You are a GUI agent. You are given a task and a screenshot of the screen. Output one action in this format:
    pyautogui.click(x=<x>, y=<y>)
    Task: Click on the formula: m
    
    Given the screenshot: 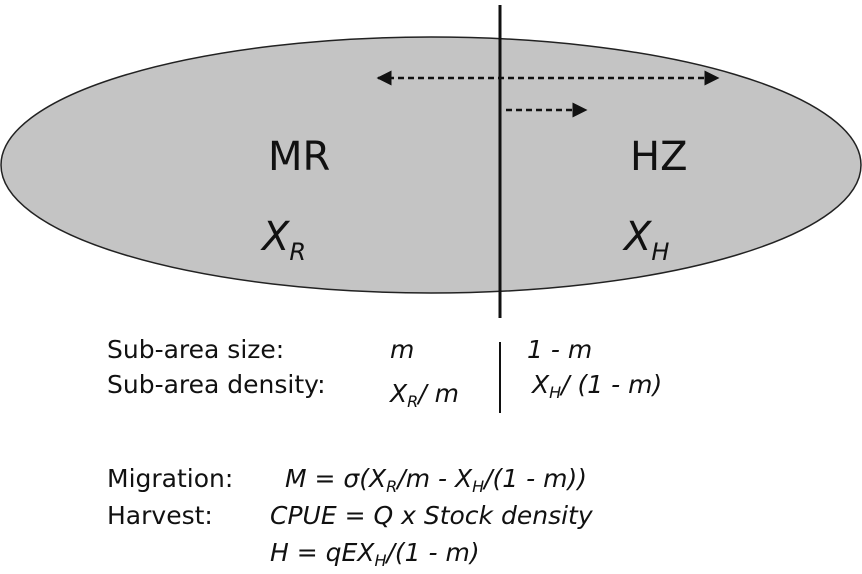 What is the action you would take?
    pyautogui.click(x=402, y=349)
    